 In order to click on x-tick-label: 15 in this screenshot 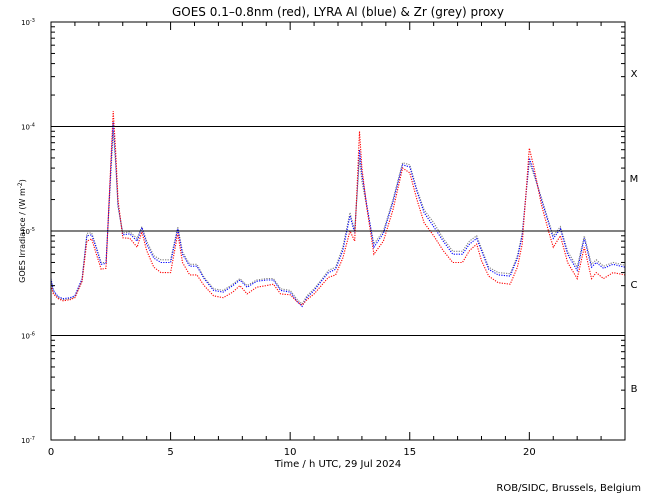, I will do `click(409, 452)`.